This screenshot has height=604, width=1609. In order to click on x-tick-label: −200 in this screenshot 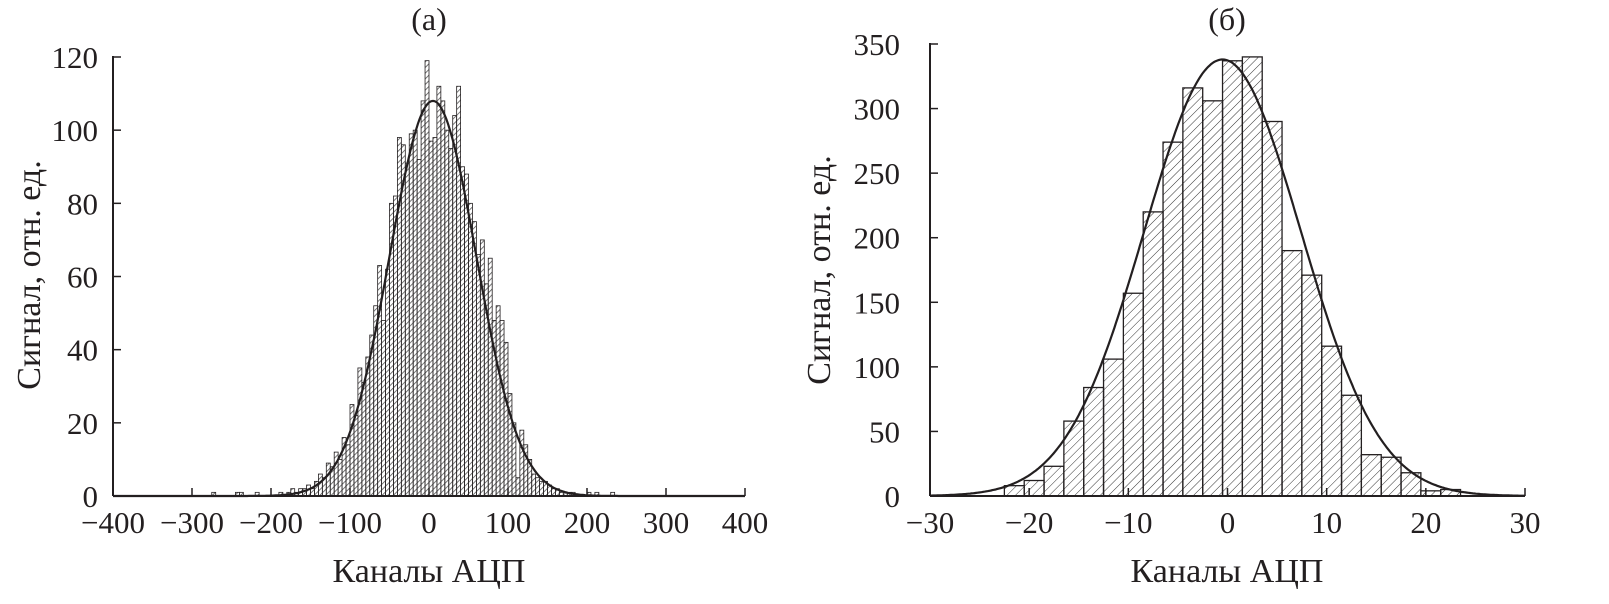, I will do `click(271, 522)`.